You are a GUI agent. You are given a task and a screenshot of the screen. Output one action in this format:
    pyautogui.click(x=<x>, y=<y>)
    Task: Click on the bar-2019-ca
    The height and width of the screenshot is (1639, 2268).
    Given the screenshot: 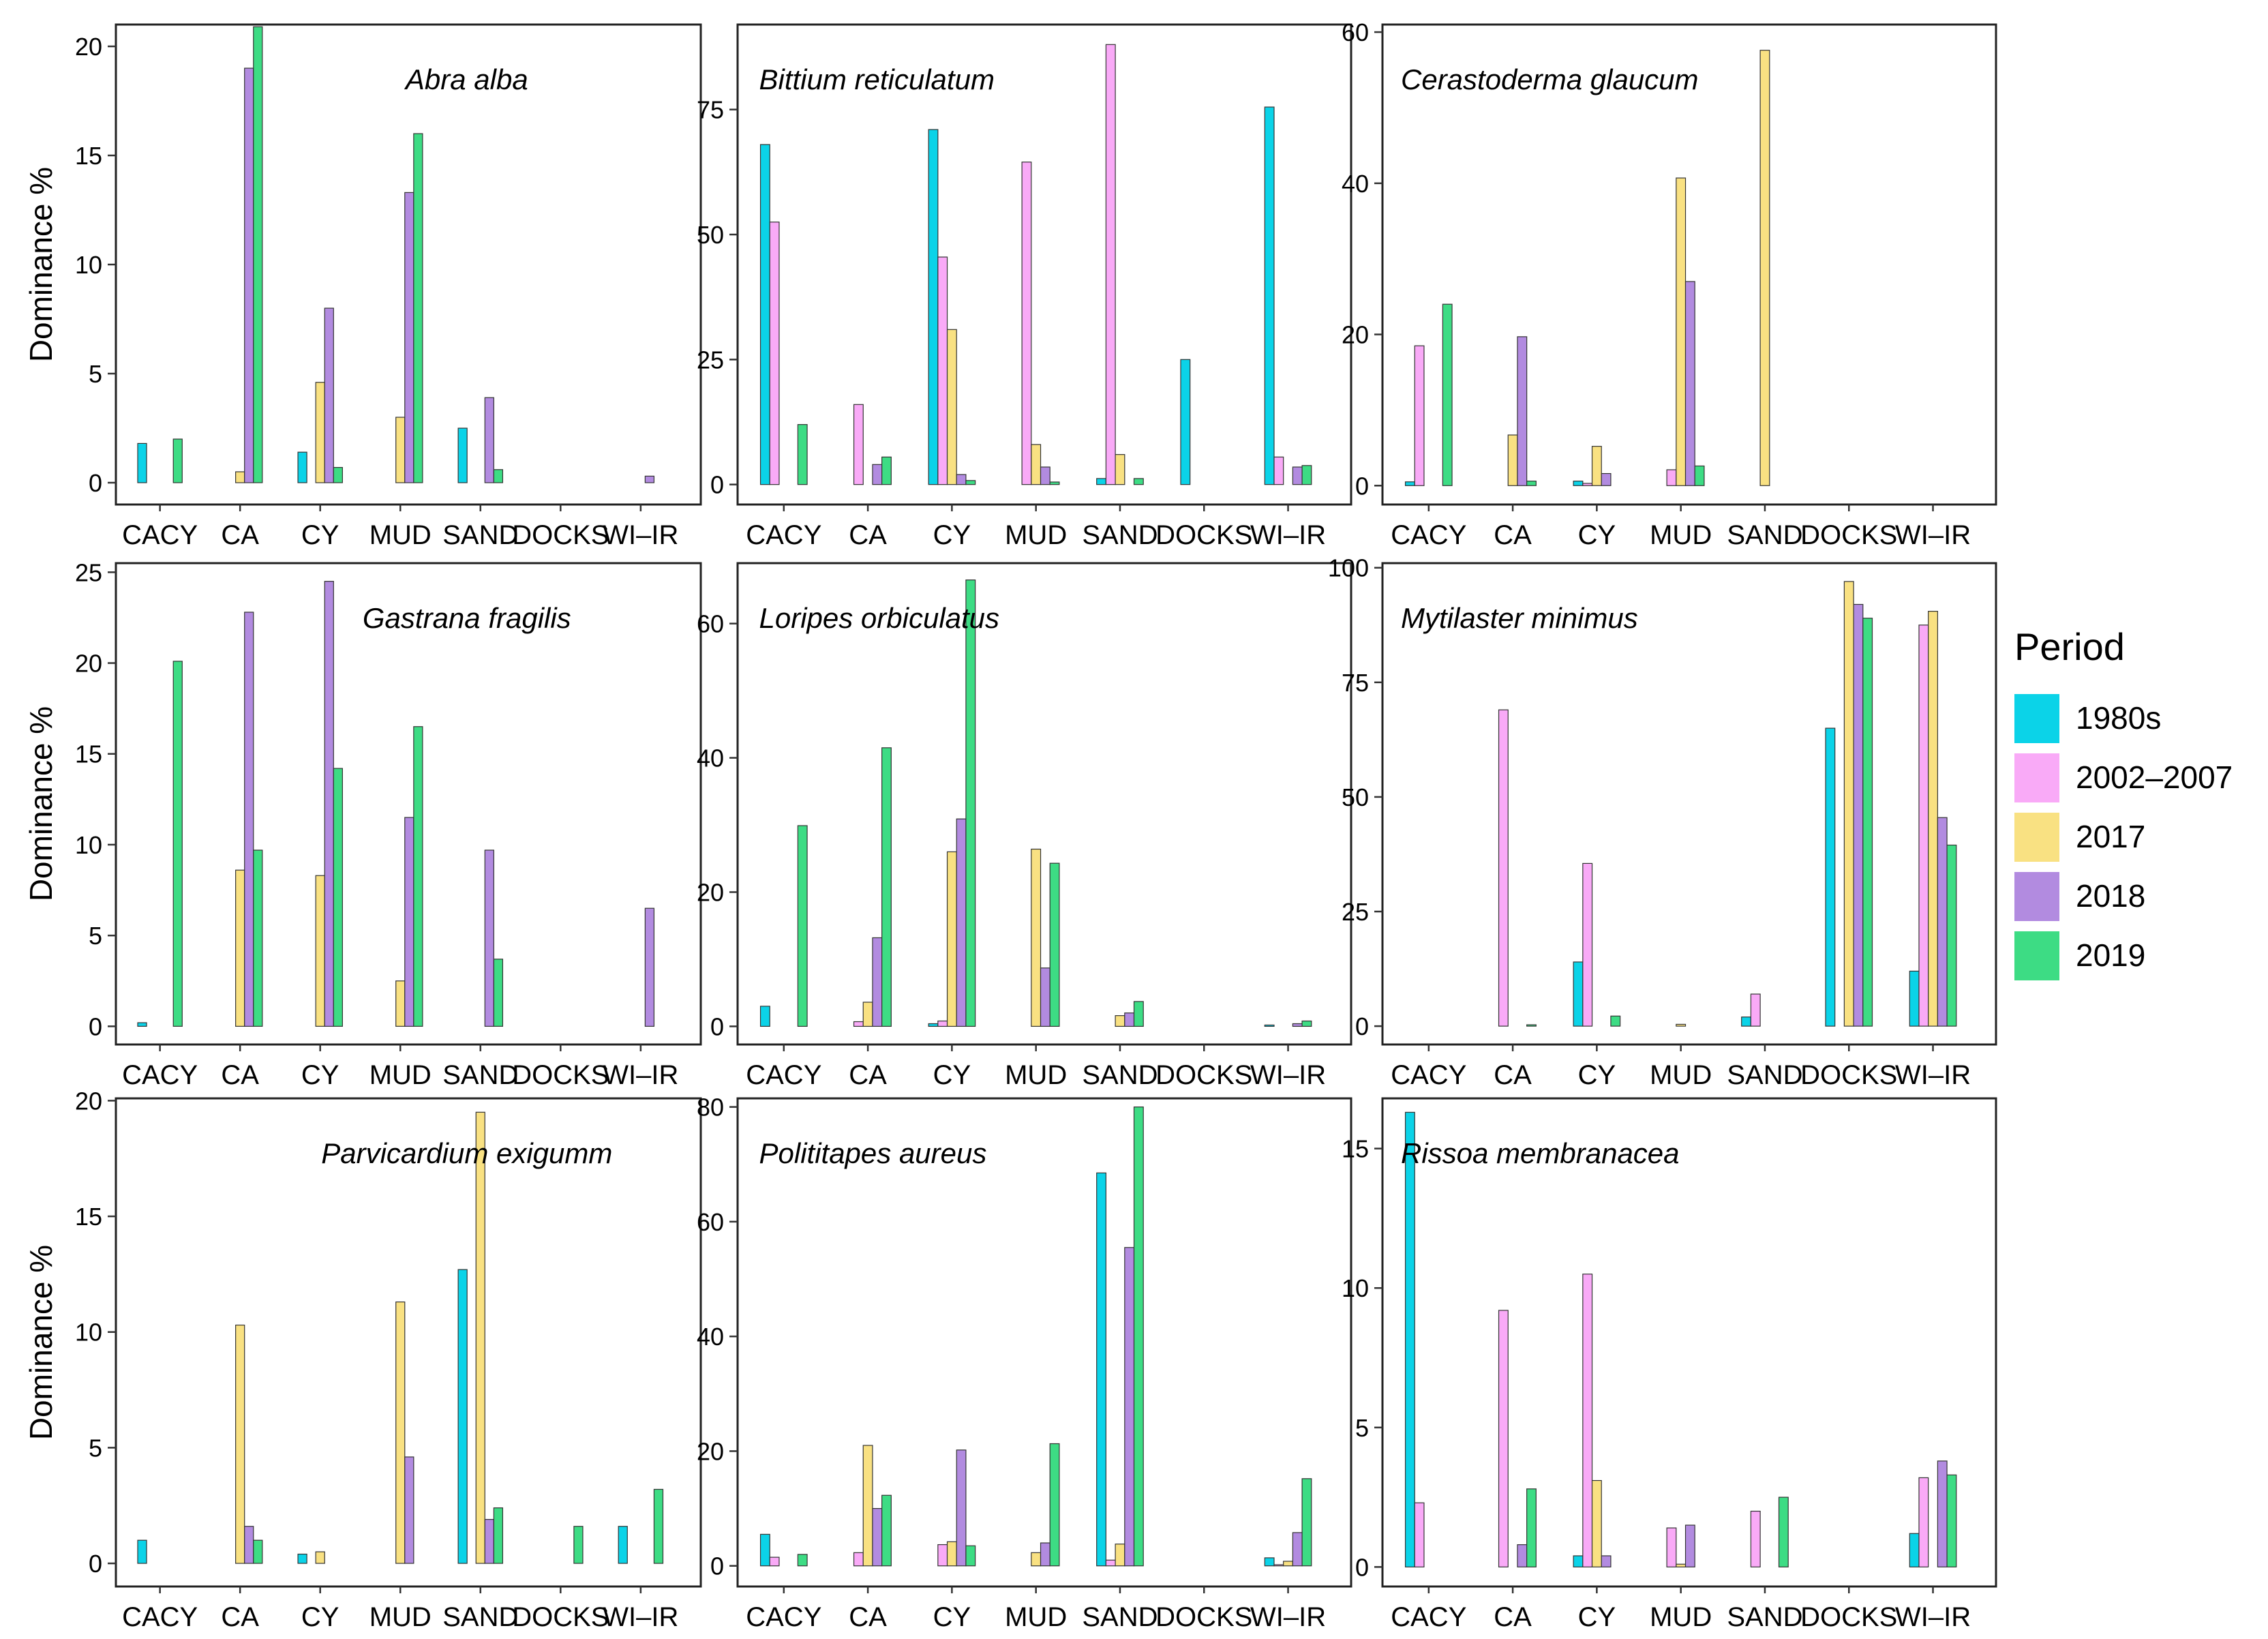 What is the action you would take?
    pyautogui.click(x=1532, y=1025)
    